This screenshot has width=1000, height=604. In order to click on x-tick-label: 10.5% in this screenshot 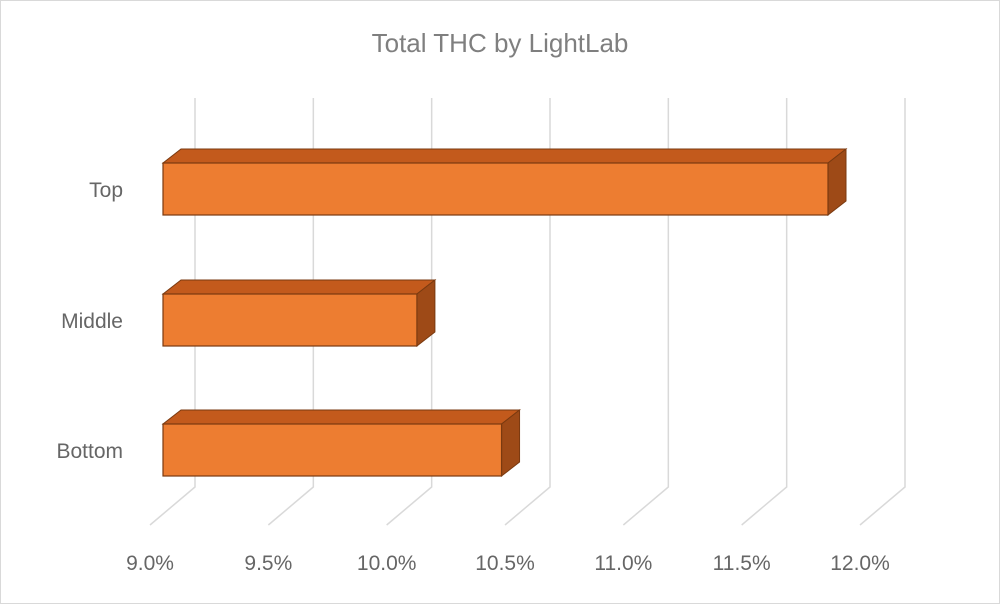, I will do `click(505, 563)`.